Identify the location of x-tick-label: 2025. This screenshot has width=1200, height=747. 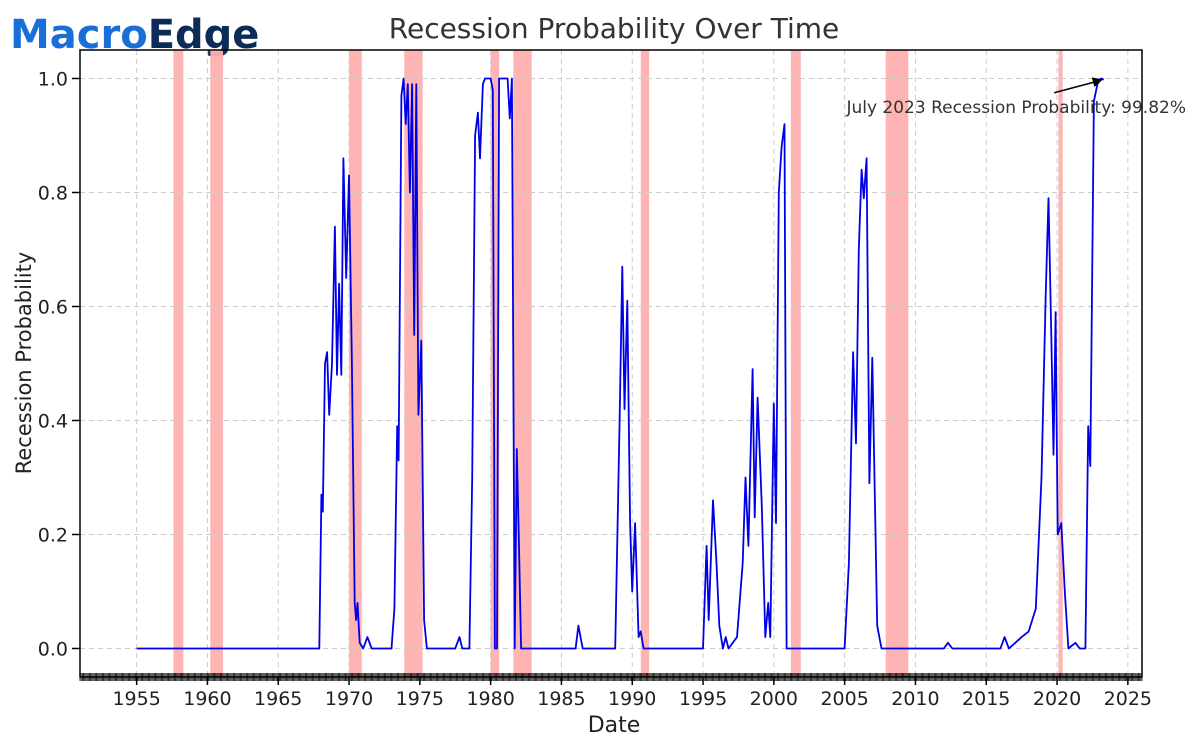
(1128, 699).